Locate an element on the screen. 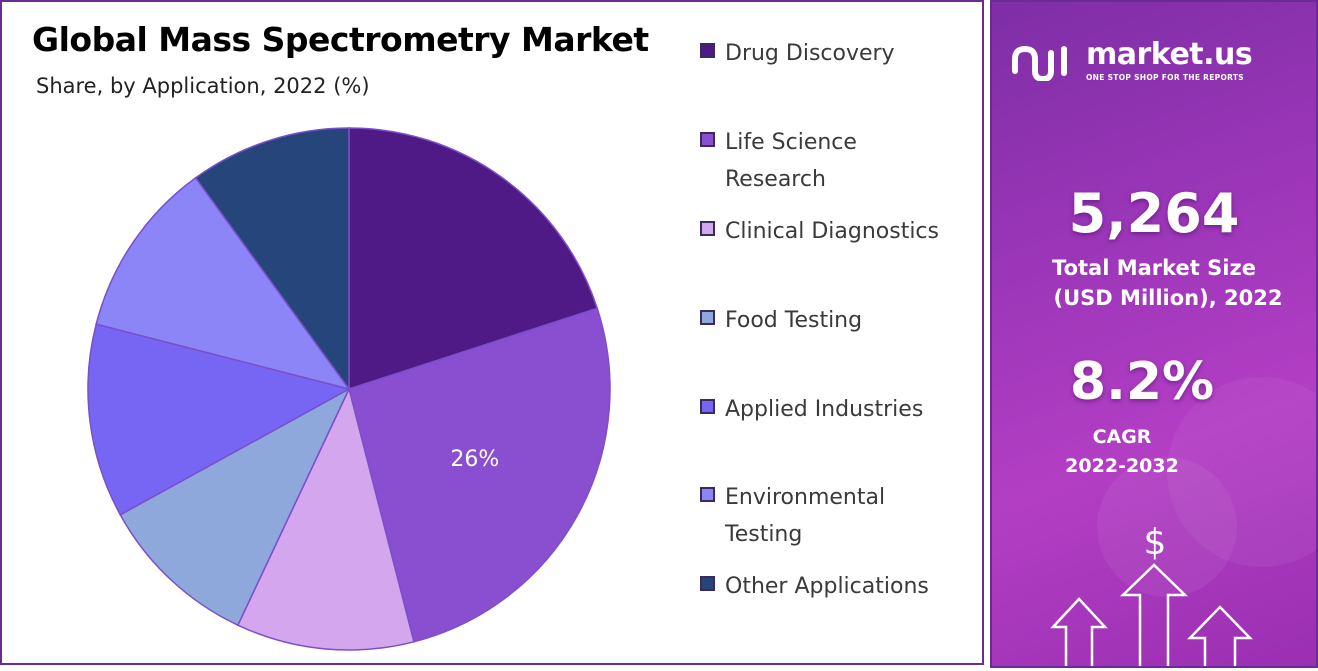  legend-label-line: Life Science is located at coordinates (791, 142).